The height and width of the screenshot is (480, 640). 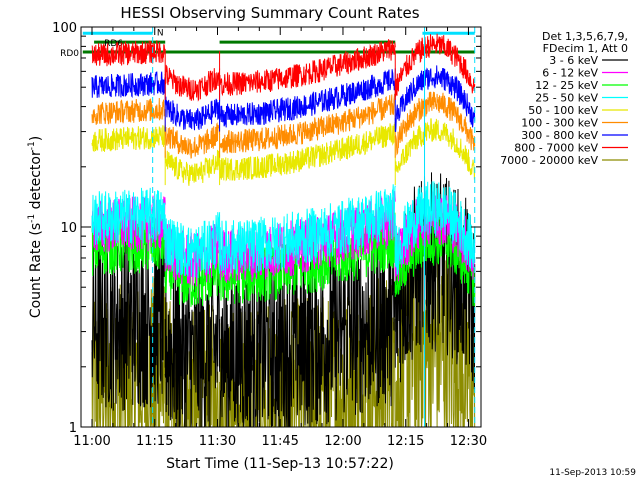 What do you see at coordinates (32, 218) in the screenshot?
I see `y-label-sup-1: -1` at bounding box center [32, 218].